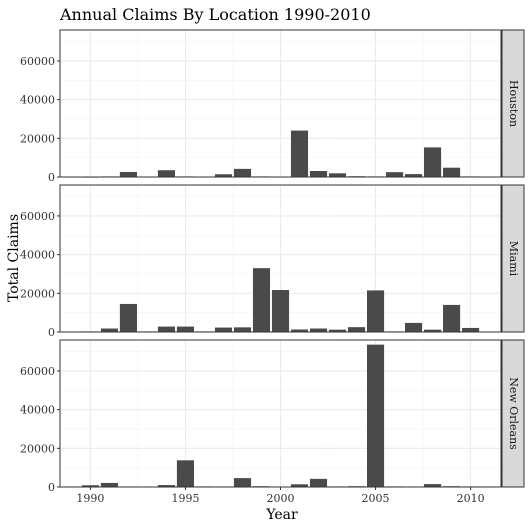  I want to click on facet-strip-label: Houston, so click(513, 103).